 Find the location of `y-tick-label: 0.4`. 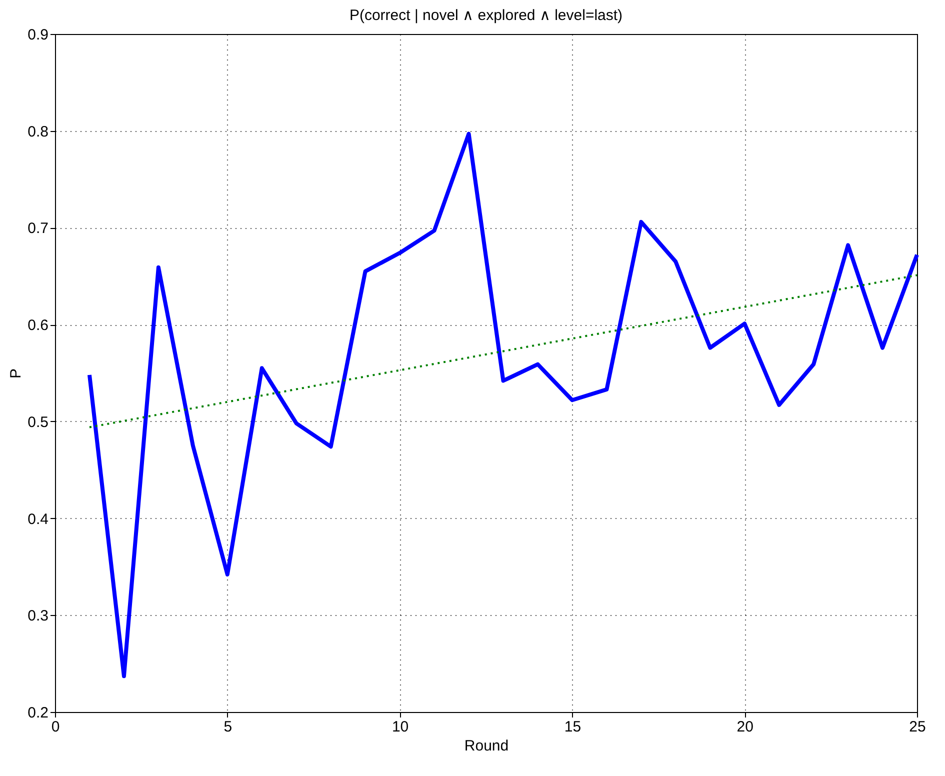

y-tick-label: 0.4 is located at coordinates (38, 519).